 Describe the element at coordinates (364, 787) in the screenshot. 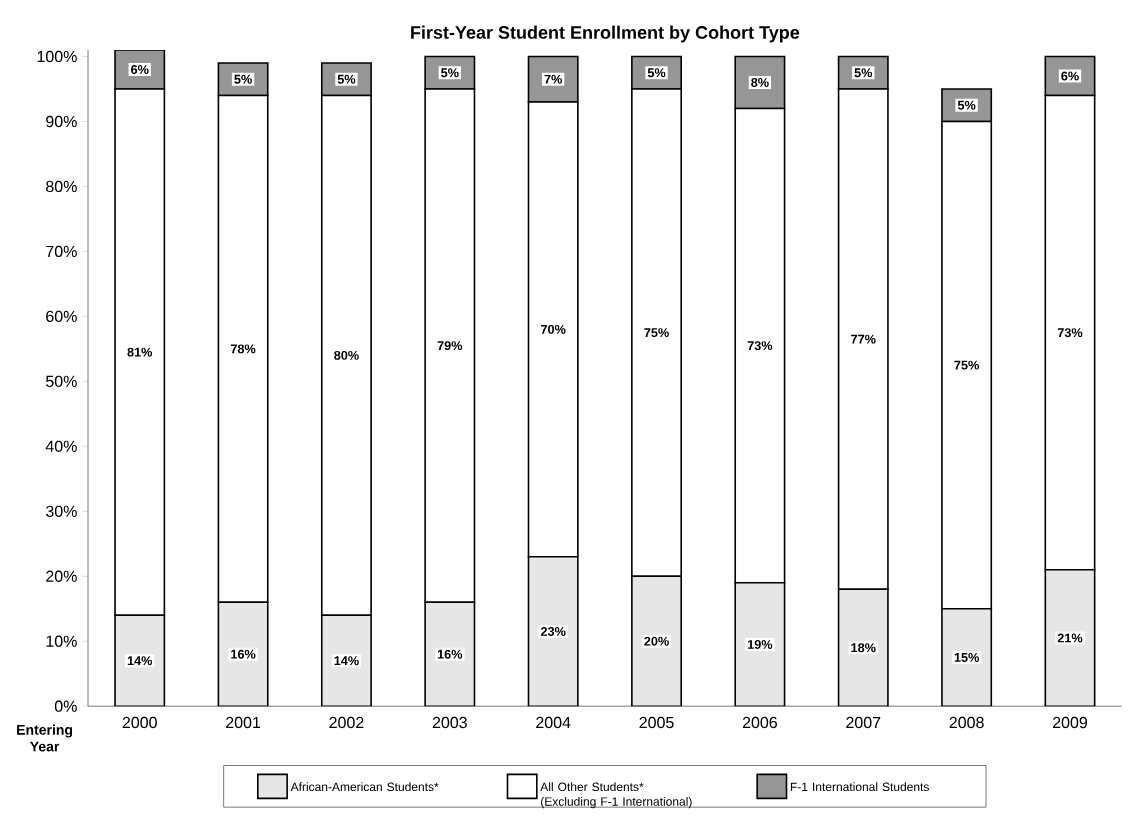

I see `legend-label: African-American Students*` at that location.